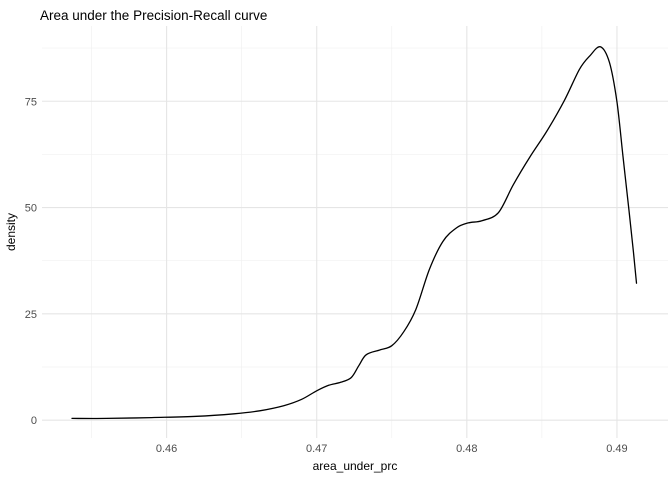 Image resolution: width=672 pixels, height=480 pixels. What do you see at coordinates (316, 449) in the screenshot?
I see `x-tick-label: 0.47` at bounding box center [316, 449].